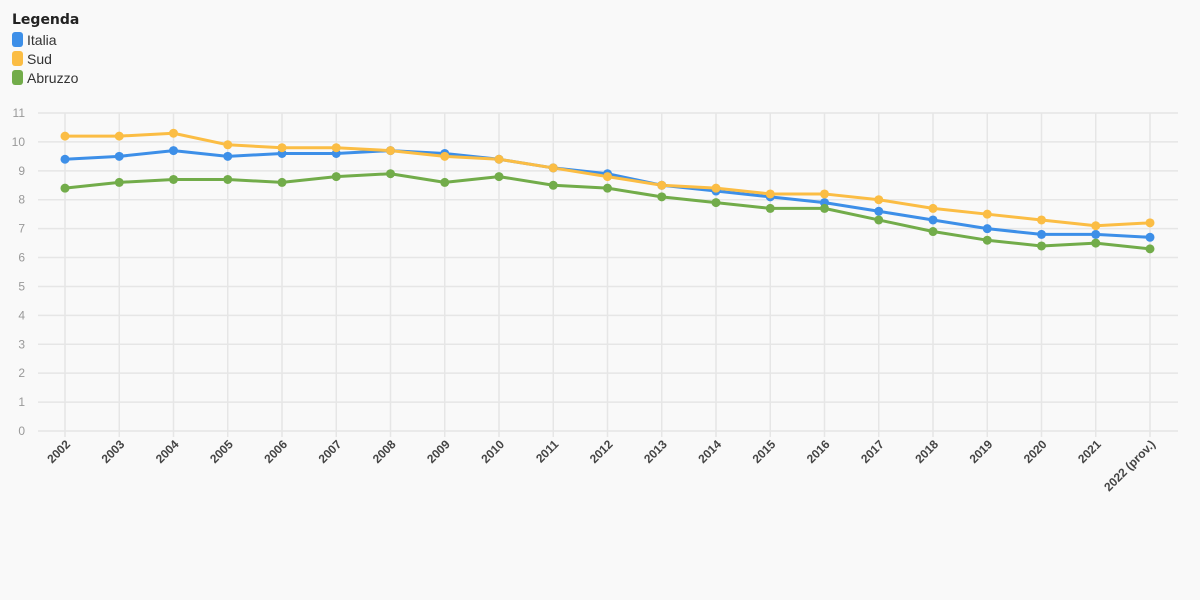  What do you see at coordinates (17, 39) in the screenshot?
I see `legend-swatch-italia` at bounding box center [17, 39].